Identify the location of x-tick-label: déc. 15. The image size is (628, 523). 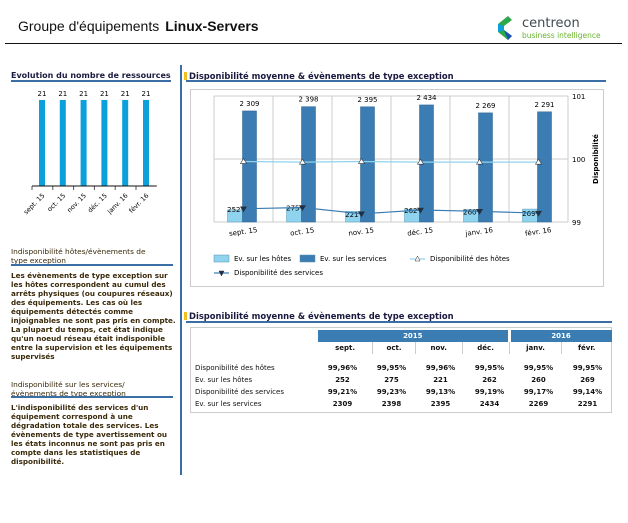
(97, 203).